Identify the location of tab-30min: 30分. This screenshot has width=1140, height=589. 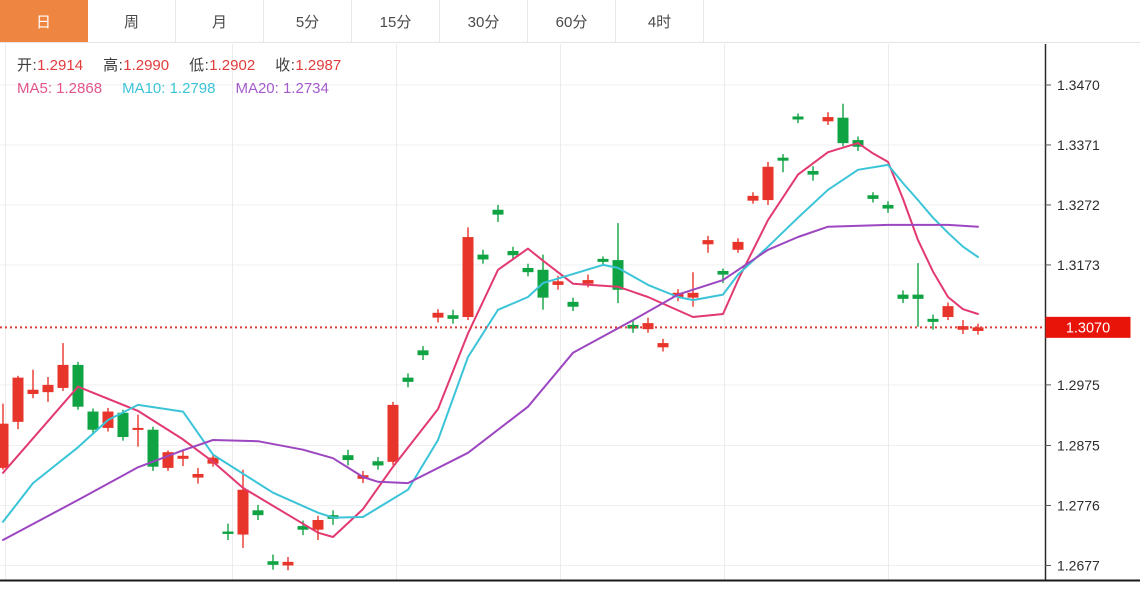
(484, 21).